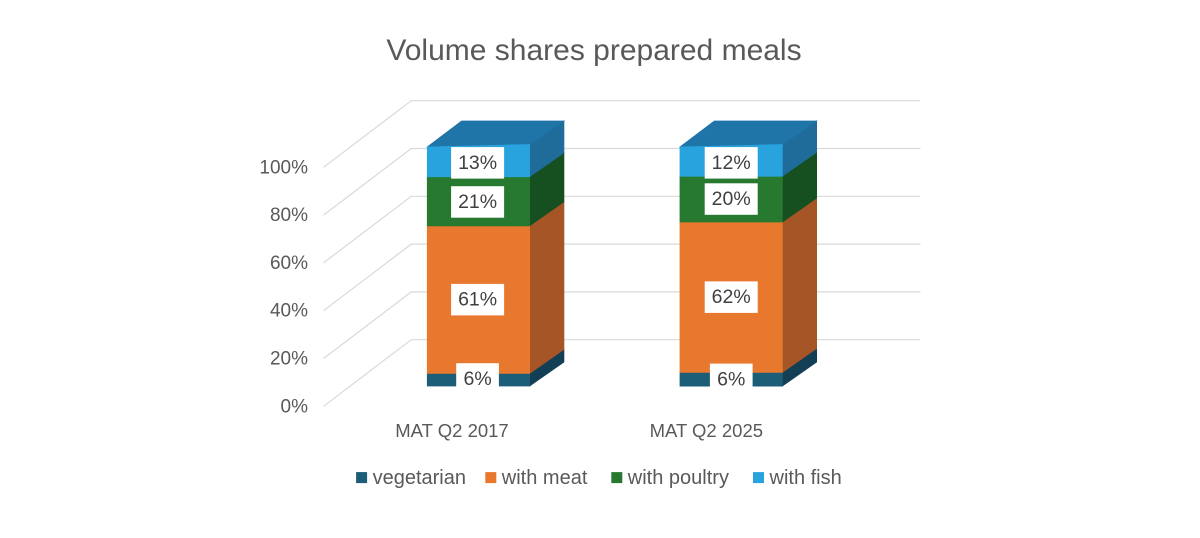 The height and width of the screenshot is (538, 1200). Describe the element at coordinates (706, 430) in the screenshot. I see `svg-text: MAT Q2 2025` at that location.